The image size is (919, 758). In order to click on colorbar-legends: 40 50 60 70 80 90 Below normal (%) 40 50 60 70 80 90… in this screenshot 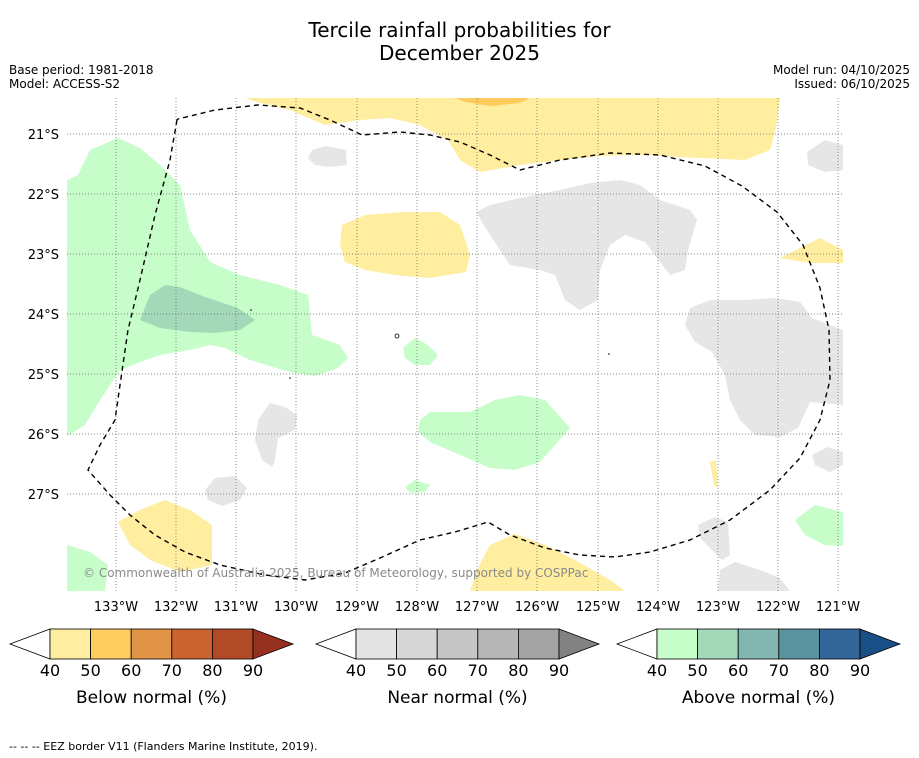, I will do `click(455, 668)`.